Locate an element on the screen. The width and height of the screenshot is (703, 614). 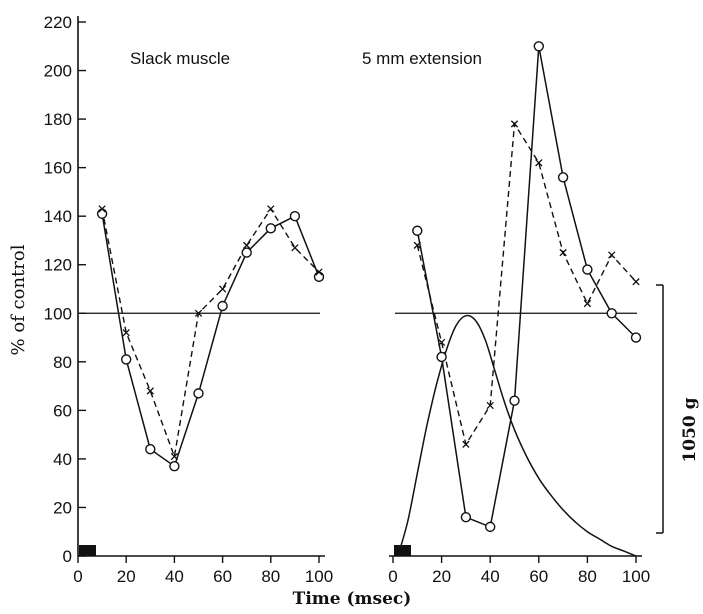
y-tick-label: 160 is located at coordinates (58, 168).